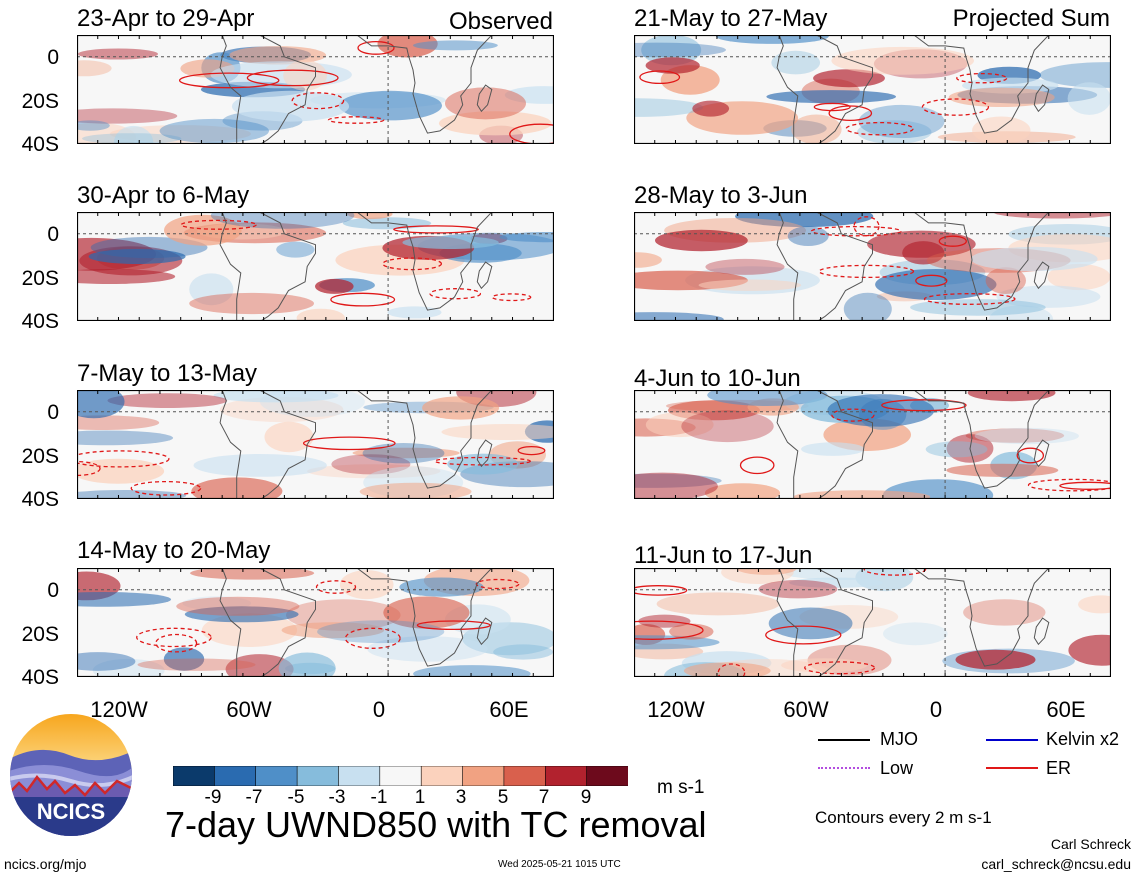 The width and height of the screenshot is (1135, 879). I want to click on panel-title-proj-2: 28-May to 3-Jun, so click(721, 195).